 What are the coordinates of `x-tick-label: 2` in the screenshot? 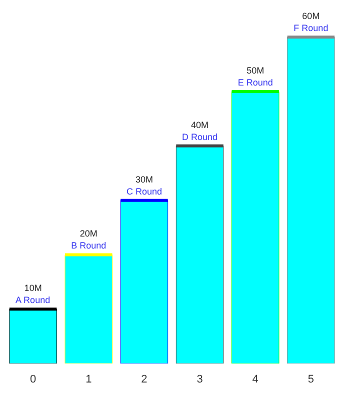 It's located at (144, 380).